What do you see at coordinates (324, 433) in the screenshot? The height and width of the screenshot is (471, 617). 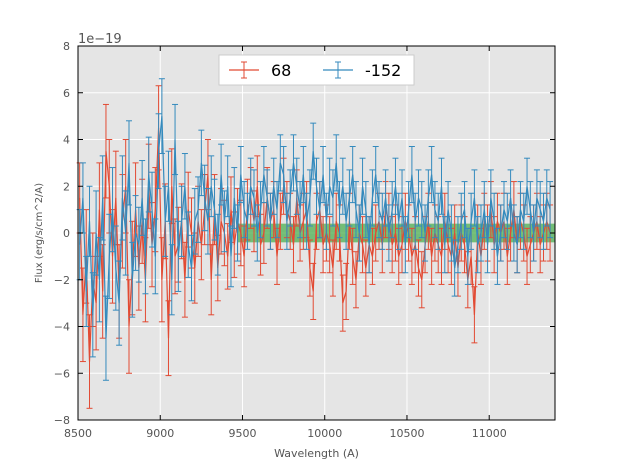 I see `x-tick-label: 10000` at bounding box center [324, 433].